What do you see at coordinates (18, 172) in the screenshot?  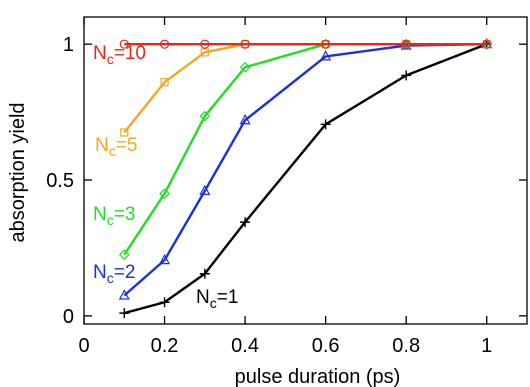 I see `y-axis-title: absorption yield` at bounding box center [18, 172].